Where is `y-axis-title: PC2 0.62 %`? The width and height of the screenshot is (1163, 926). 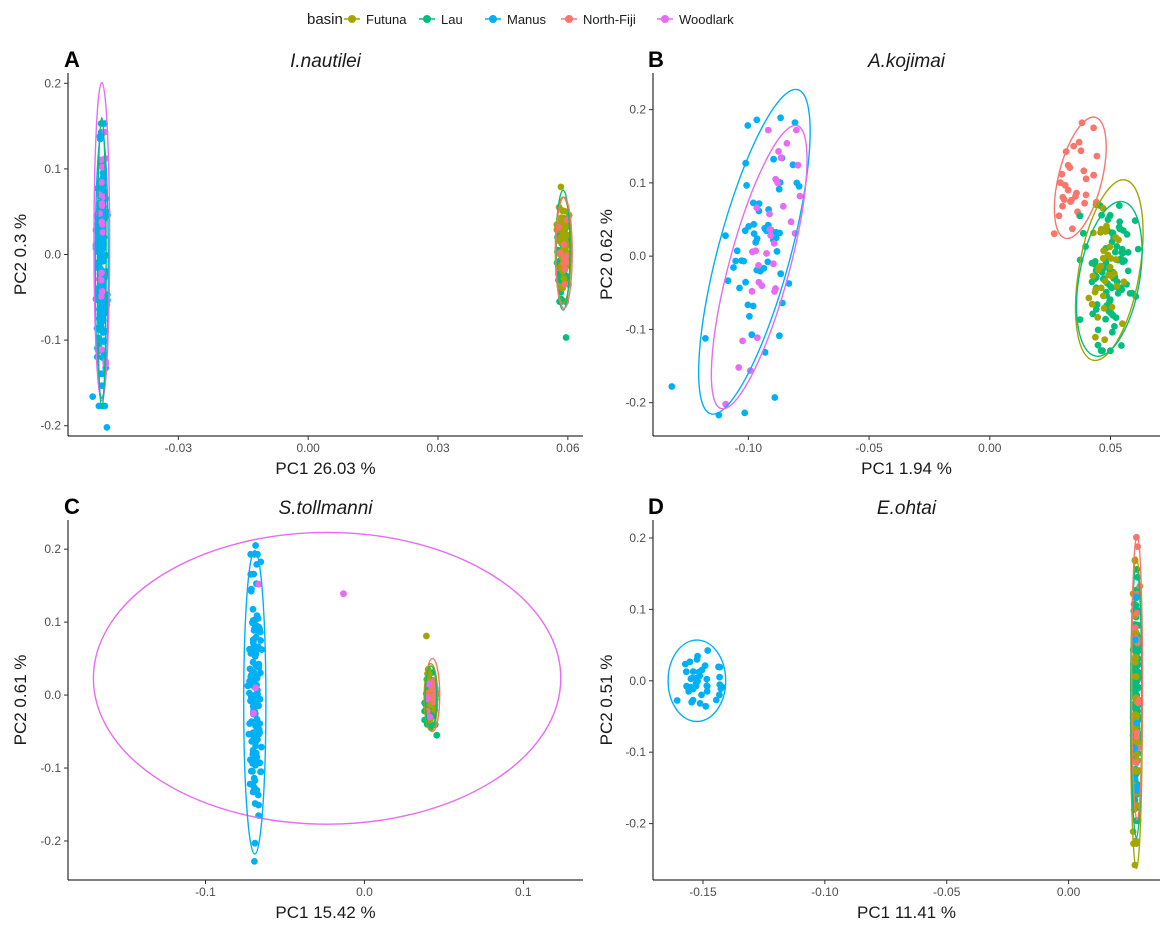 y-axis-title: PC2 0.62 % is located at coordinates (606, 254).